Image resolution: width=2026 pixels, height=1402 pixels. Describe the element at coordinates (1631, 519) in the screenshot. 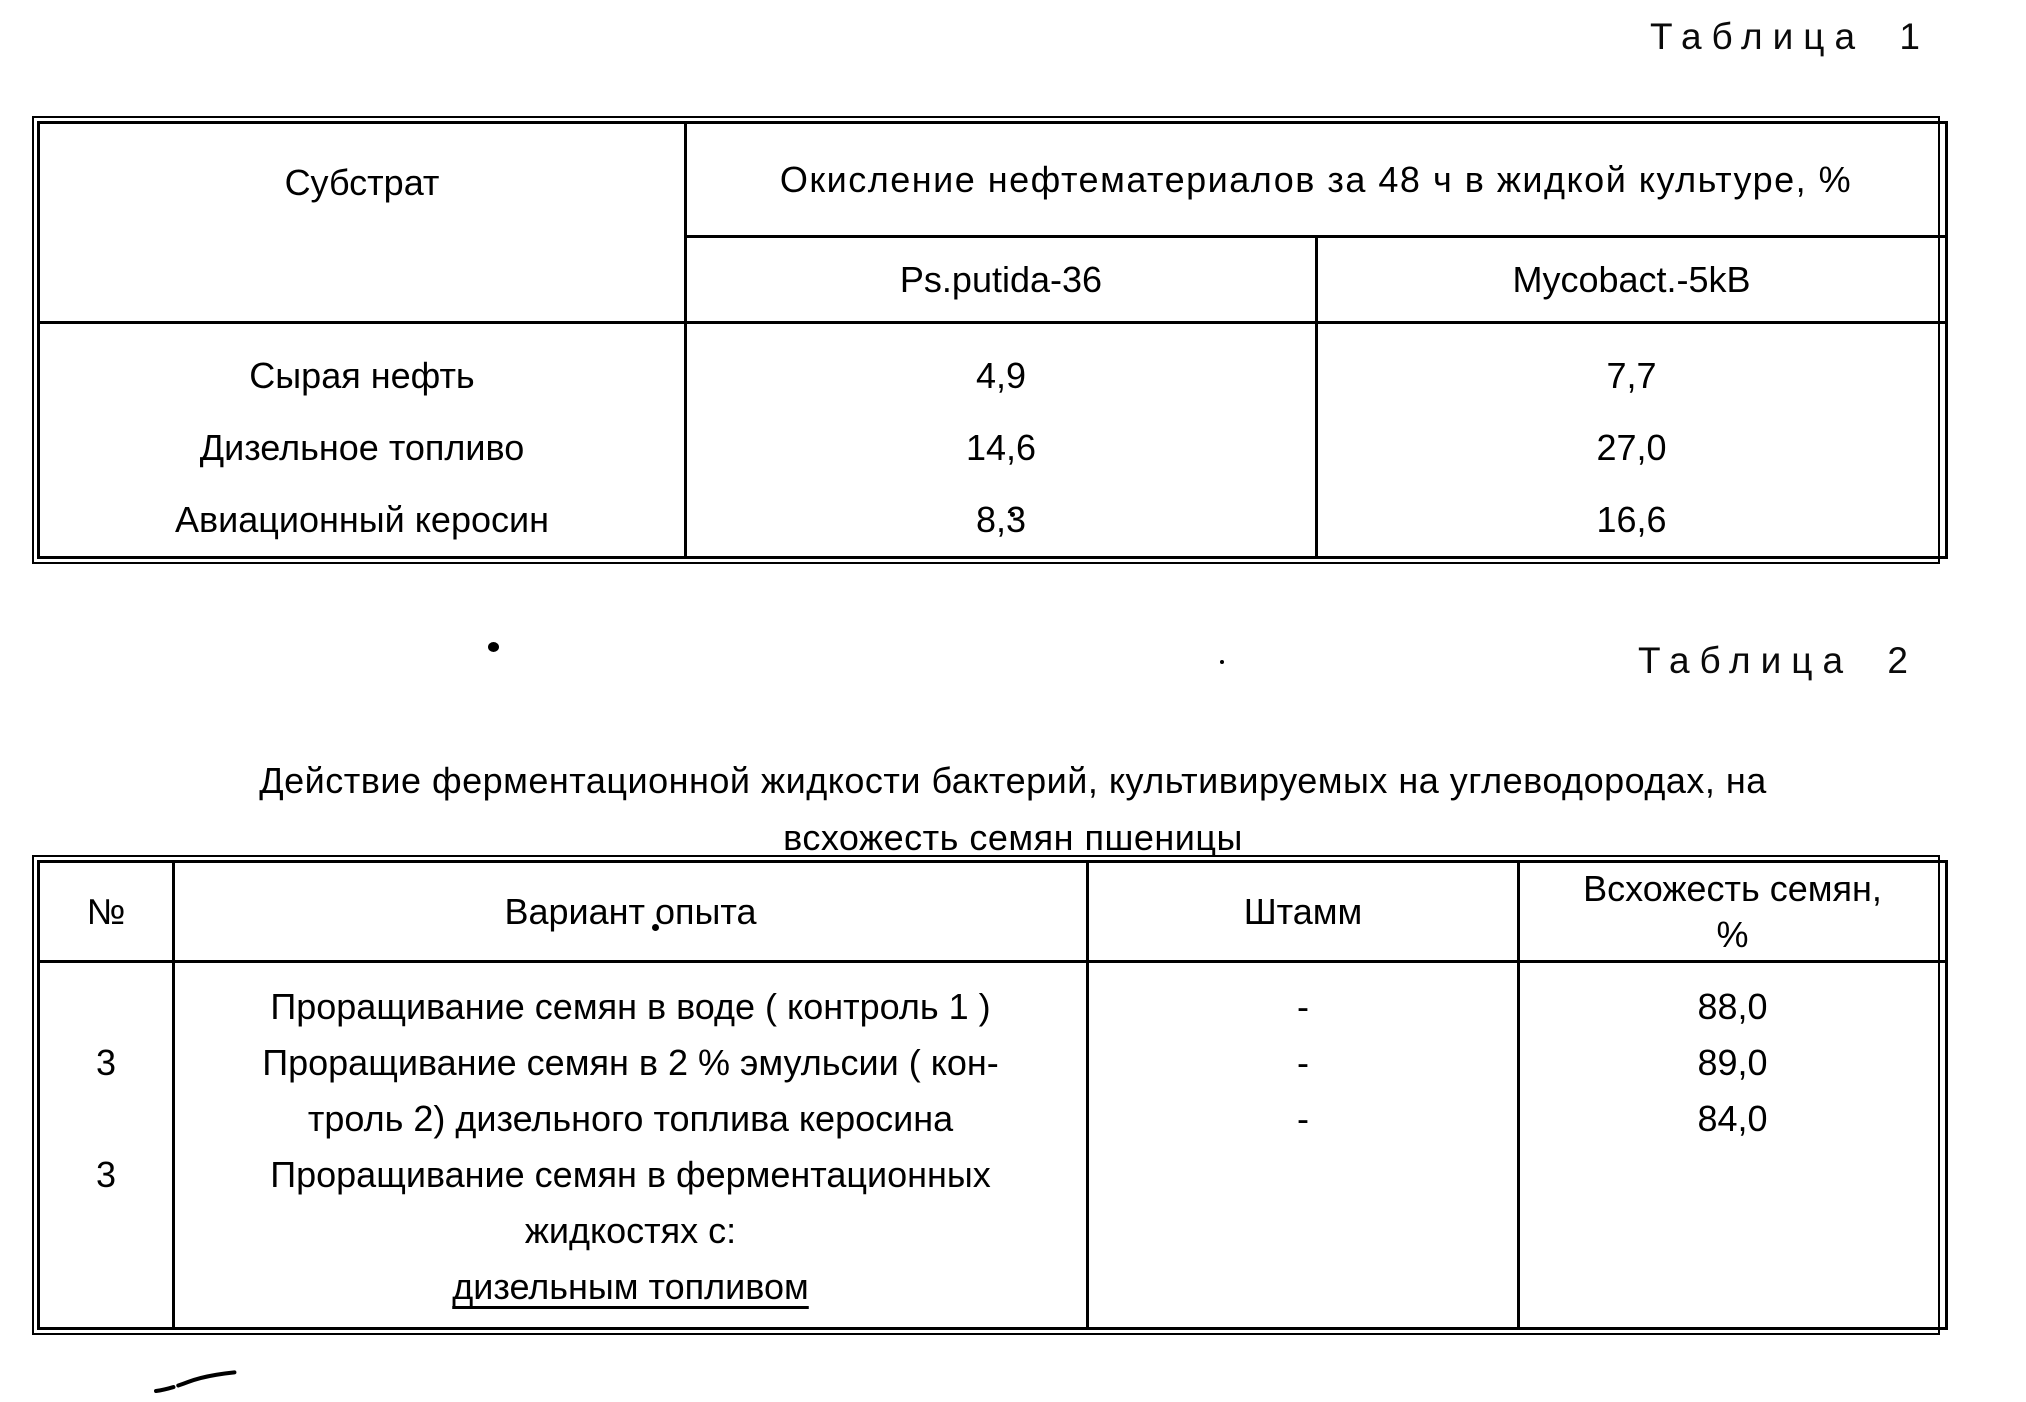

I see `table1-mycobact-value: 16,6` at that location.